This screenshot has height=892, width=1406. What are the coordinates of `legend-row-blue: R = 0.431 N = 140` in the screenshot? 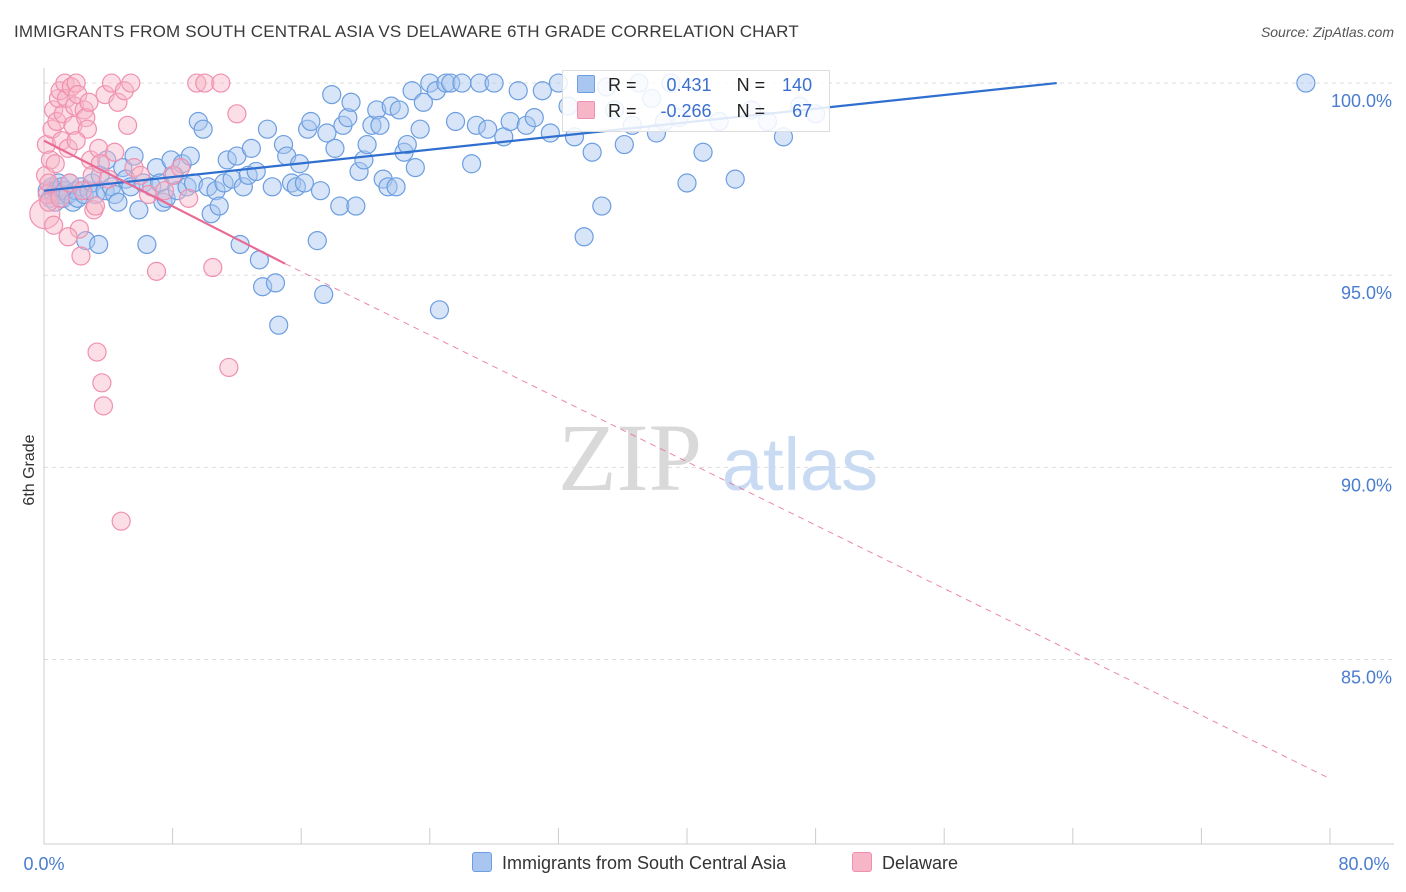 It's located at (694, 88).